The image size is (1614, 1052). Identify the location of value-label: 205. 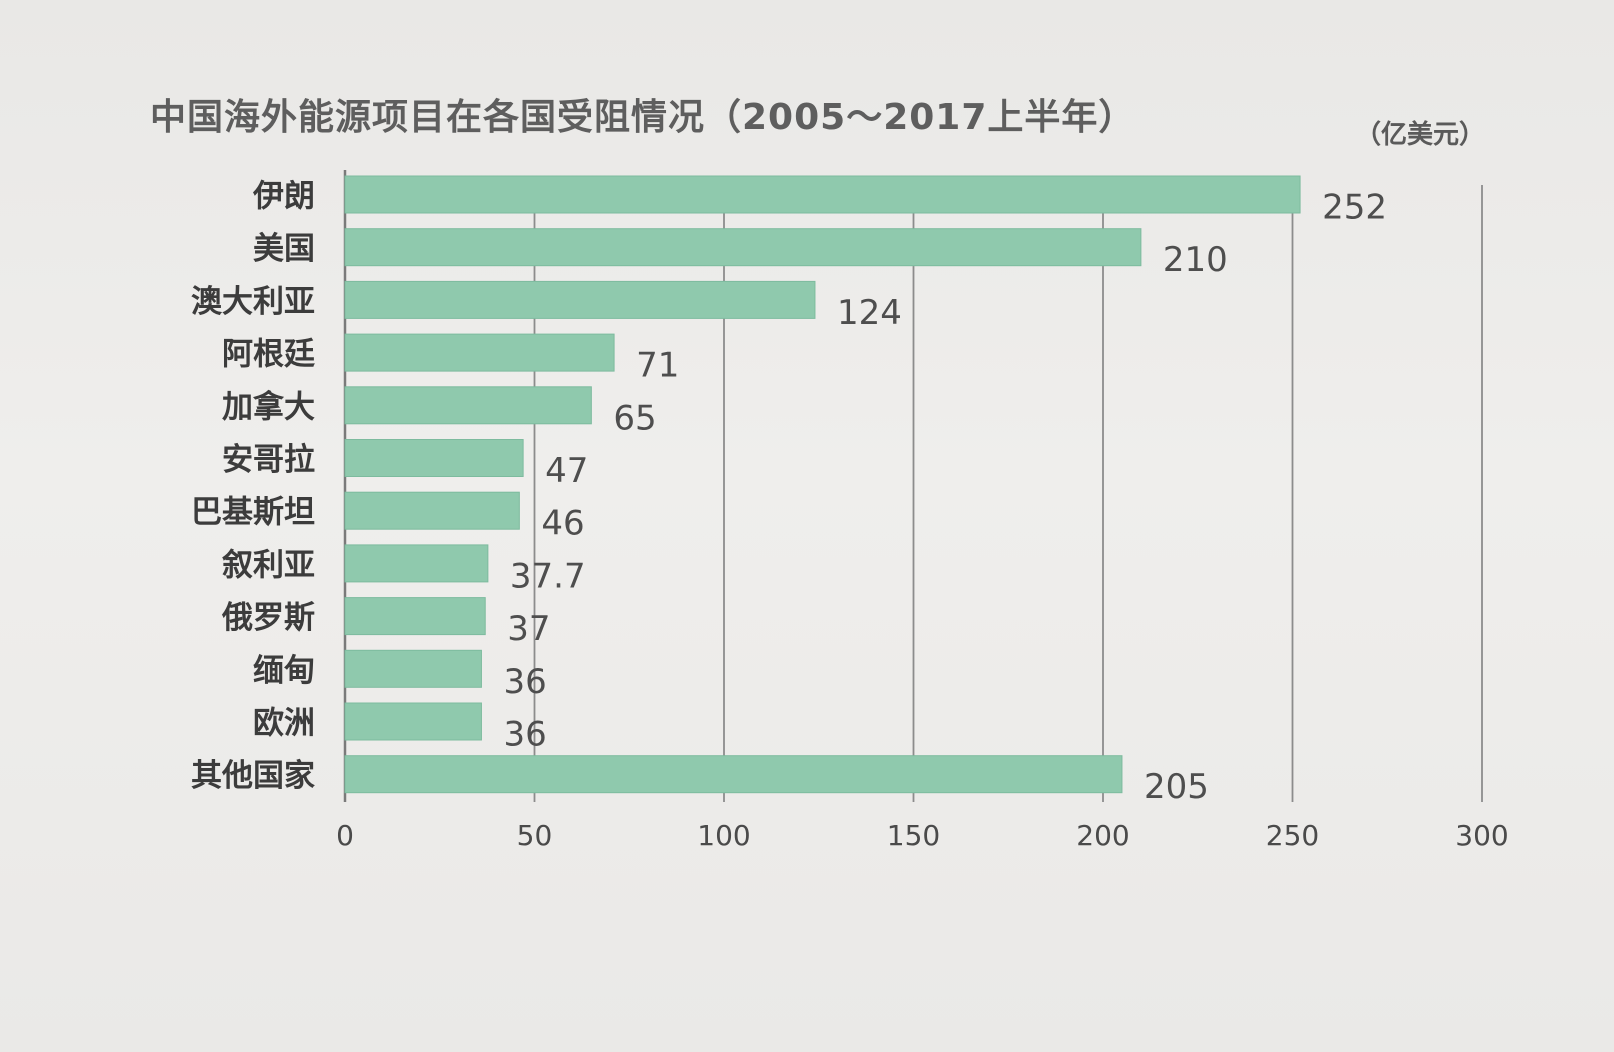
(1176, 787).